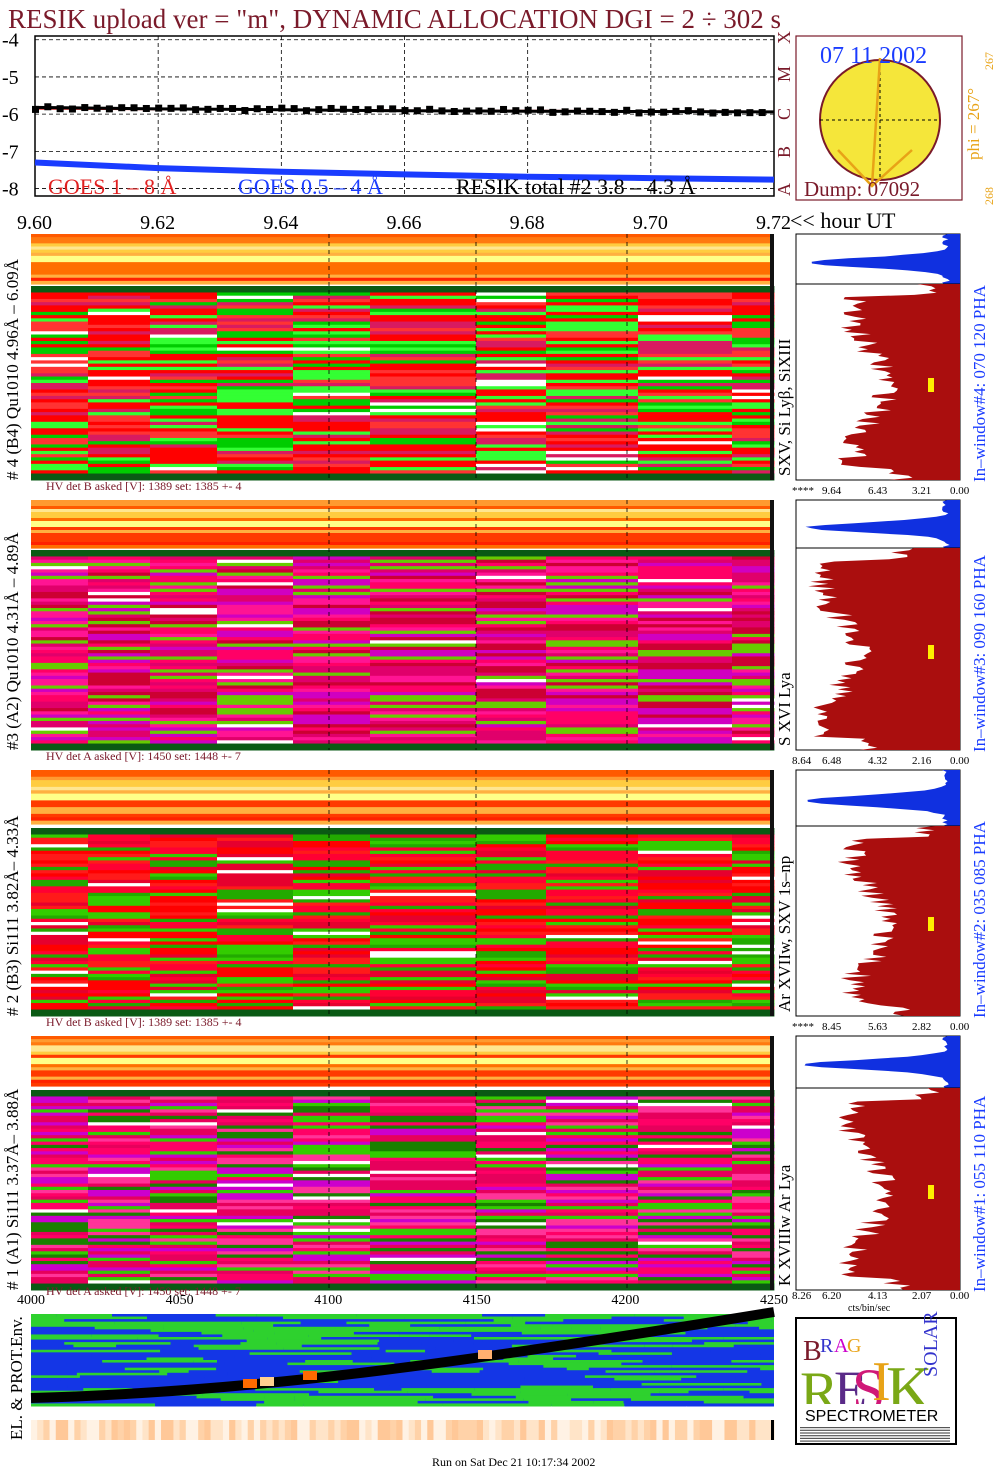 The width and height of the screenshot is (1004, 1476). Describe the element at coordinates (112, 186) in the screenshot. I see `legend-goes-long: GOES 1 – 8 Å` at that location.